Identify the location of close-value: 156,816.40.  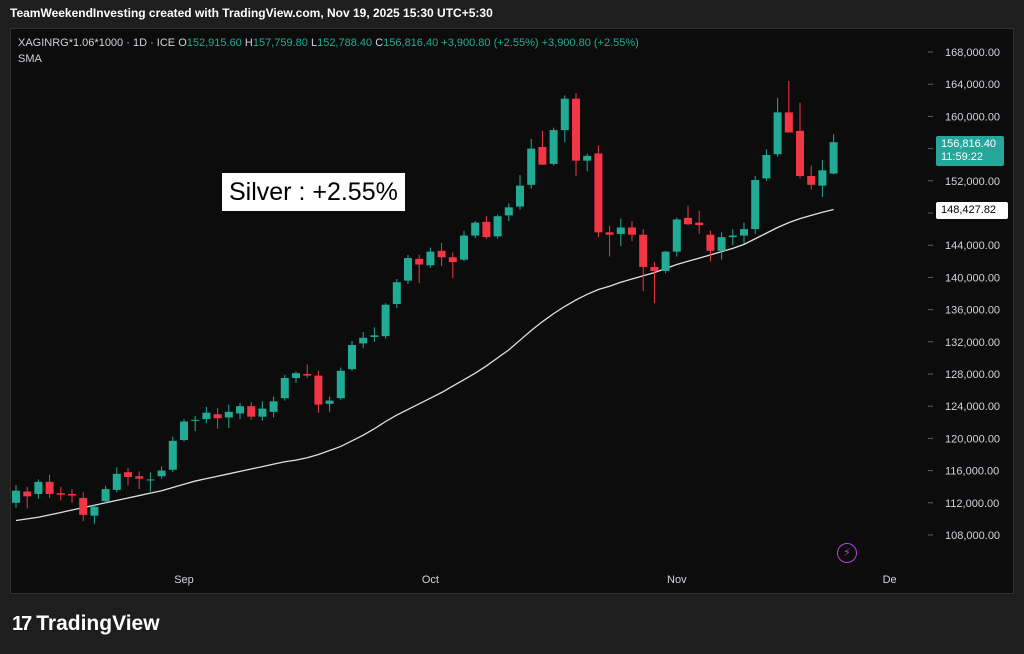
(411, 43).